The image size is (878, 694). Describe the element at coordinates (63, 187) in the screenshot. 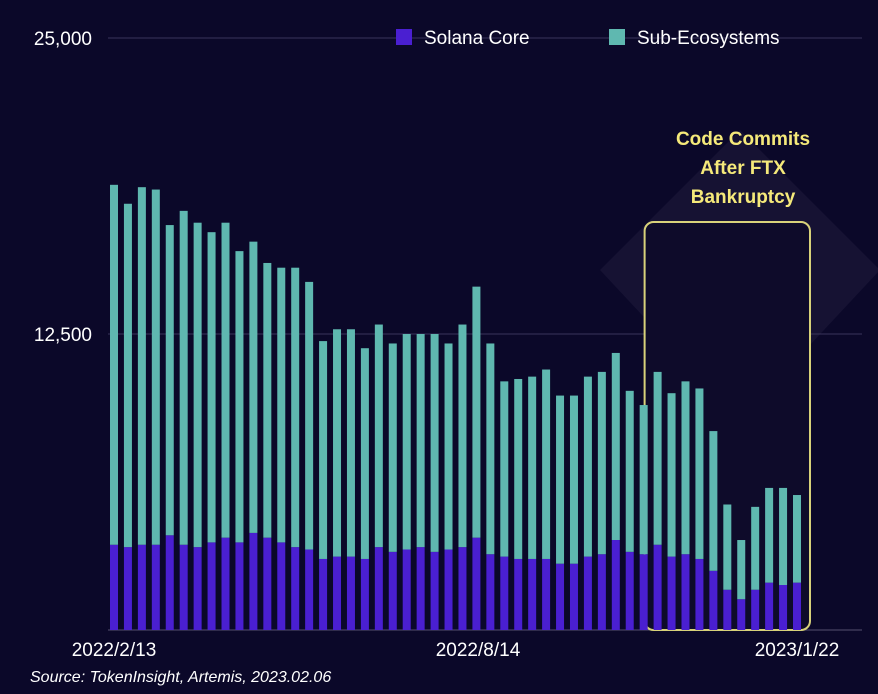

I see `y-axis-ticks: 25,000 12,500` at that location.